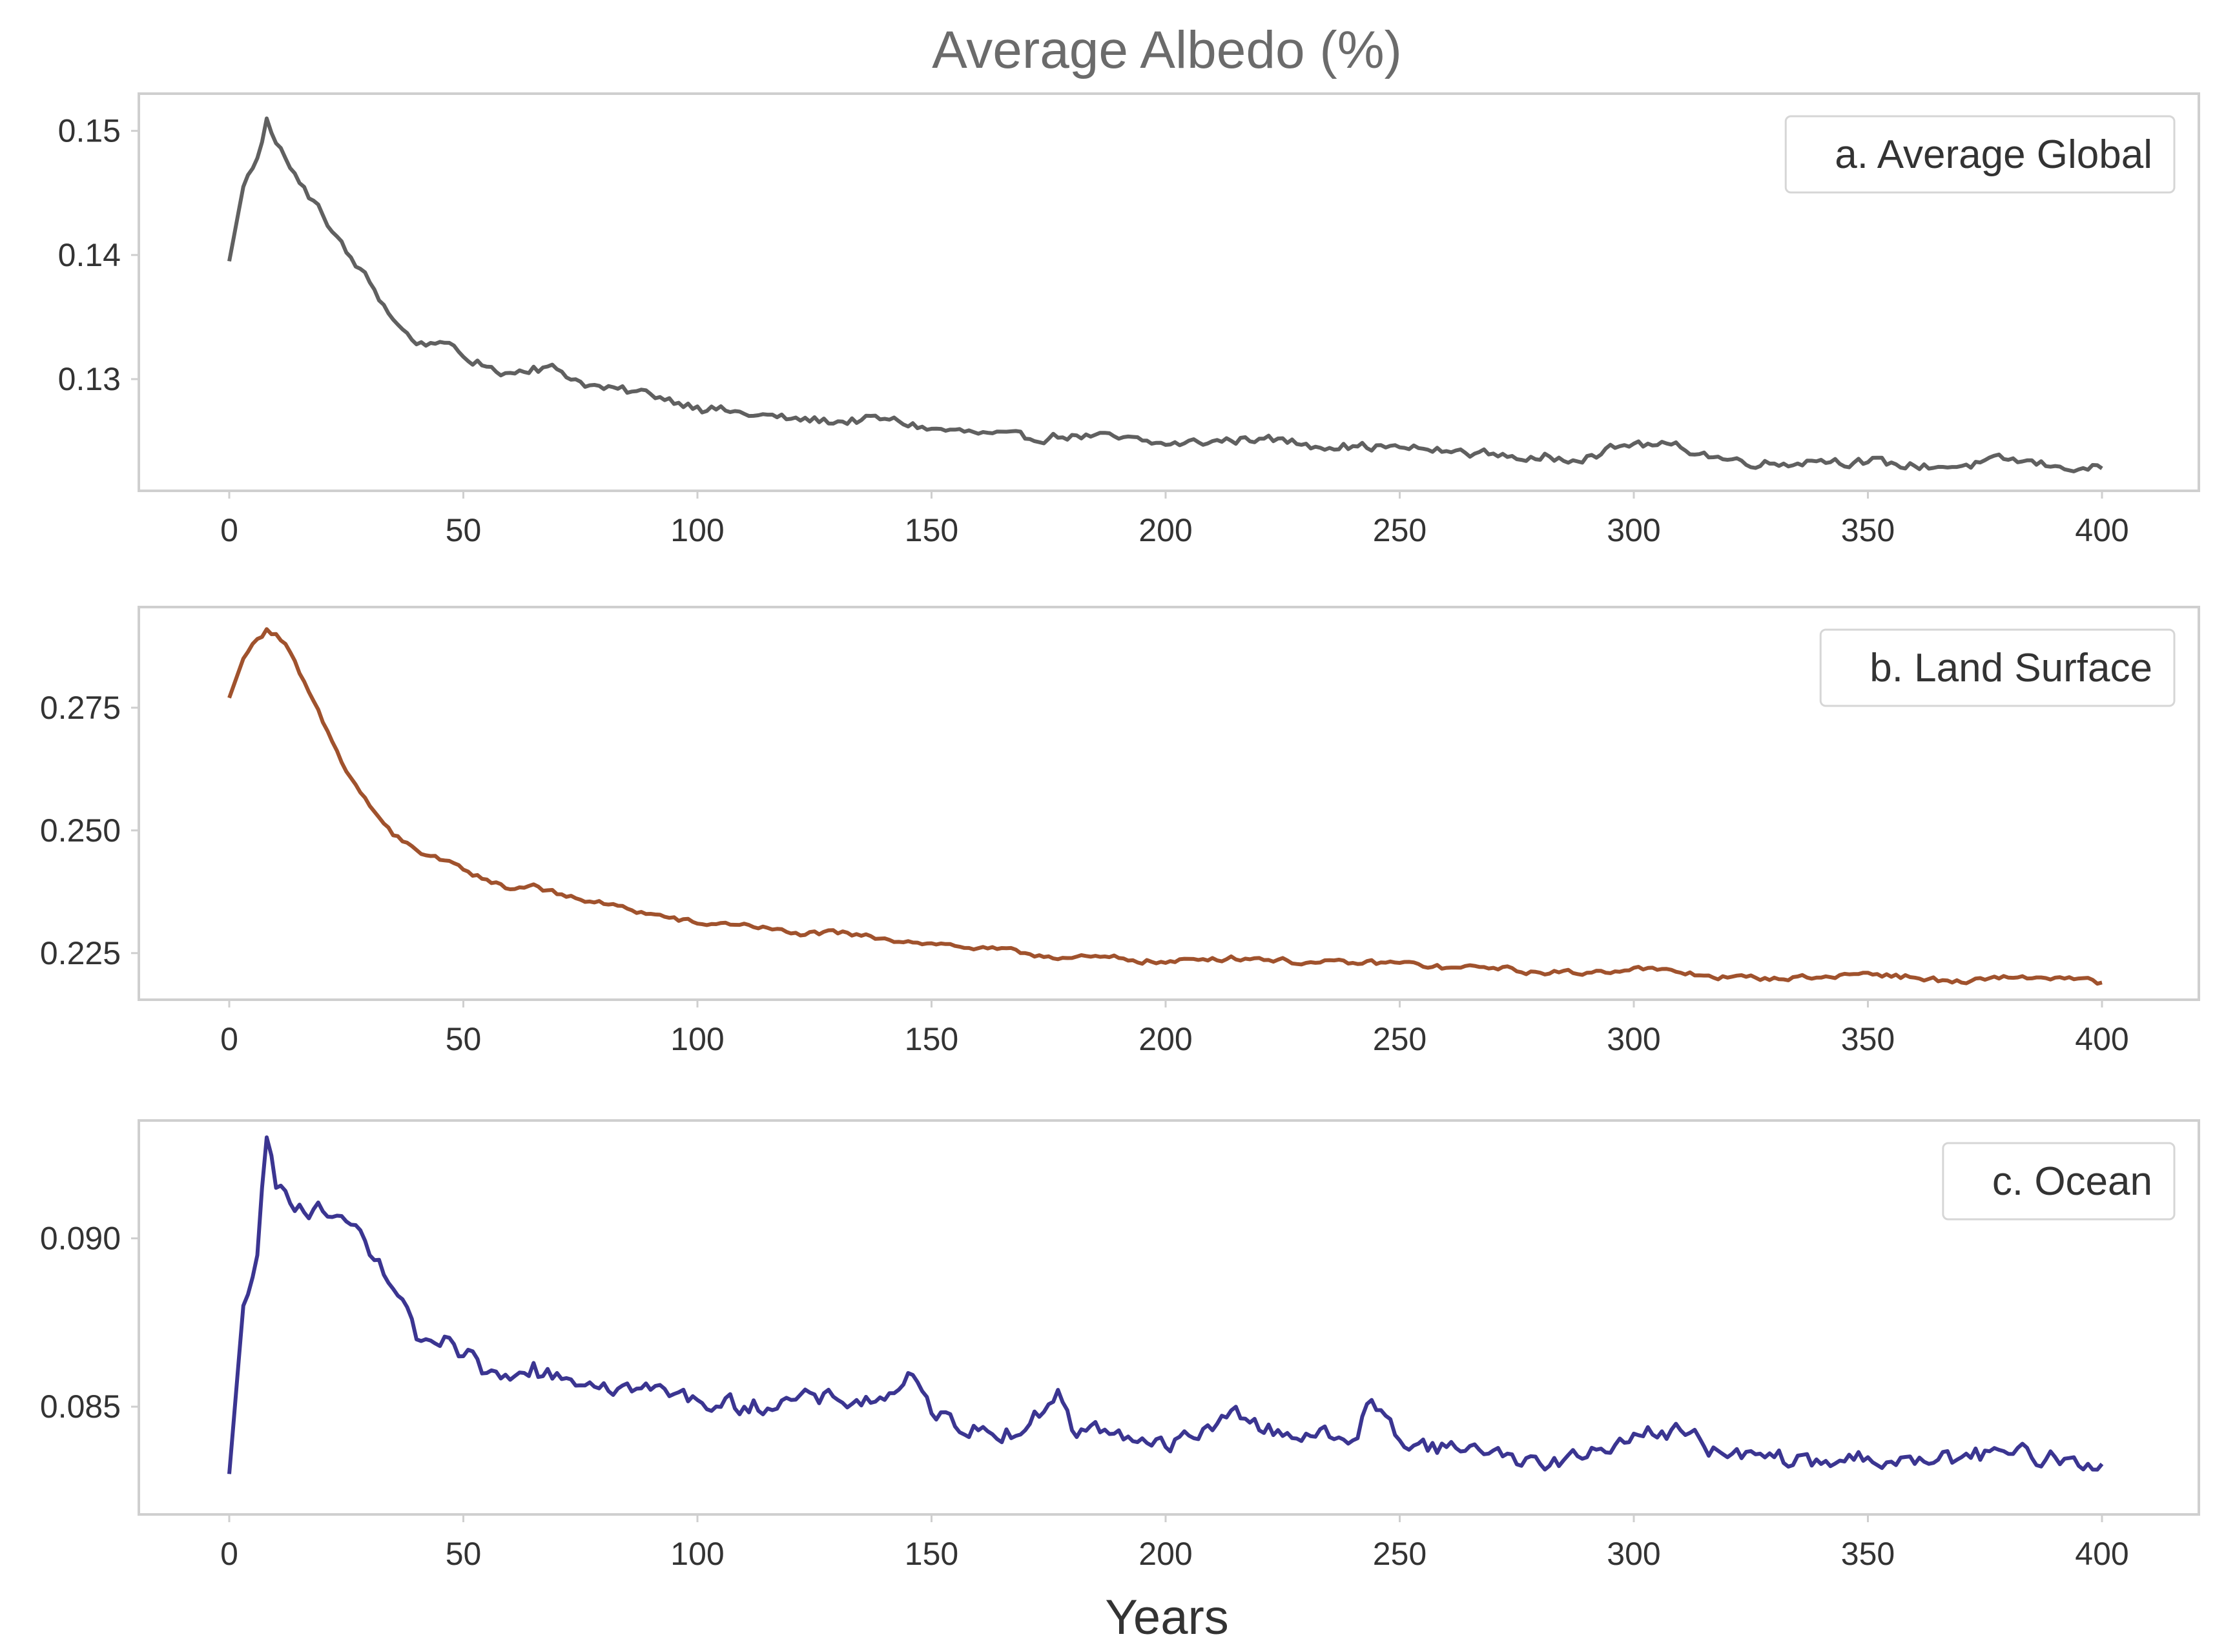 The height and width of the screenshot is (1652, 2215). I want to click on y-tick-label: 0.090, so click(80, 1238).